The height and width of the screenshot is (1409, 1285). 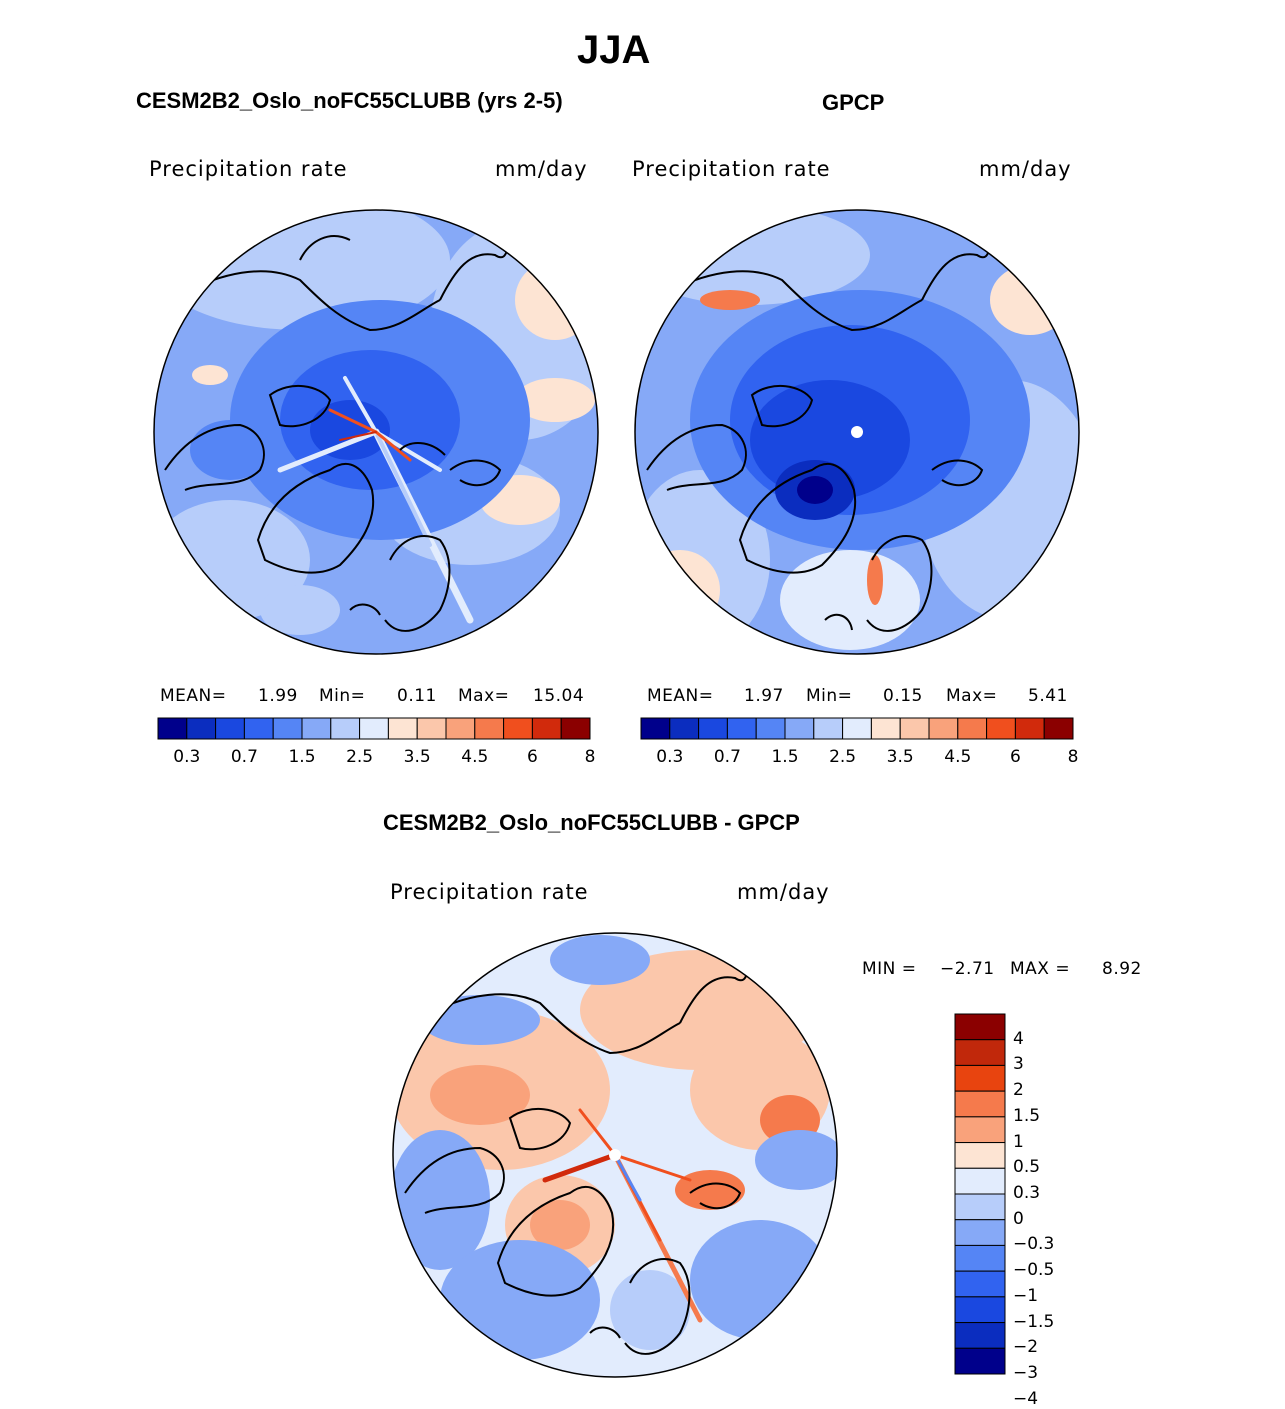 I want to click on diff-colorbar-tick-label: 3, so click(x=1018, y=1064).